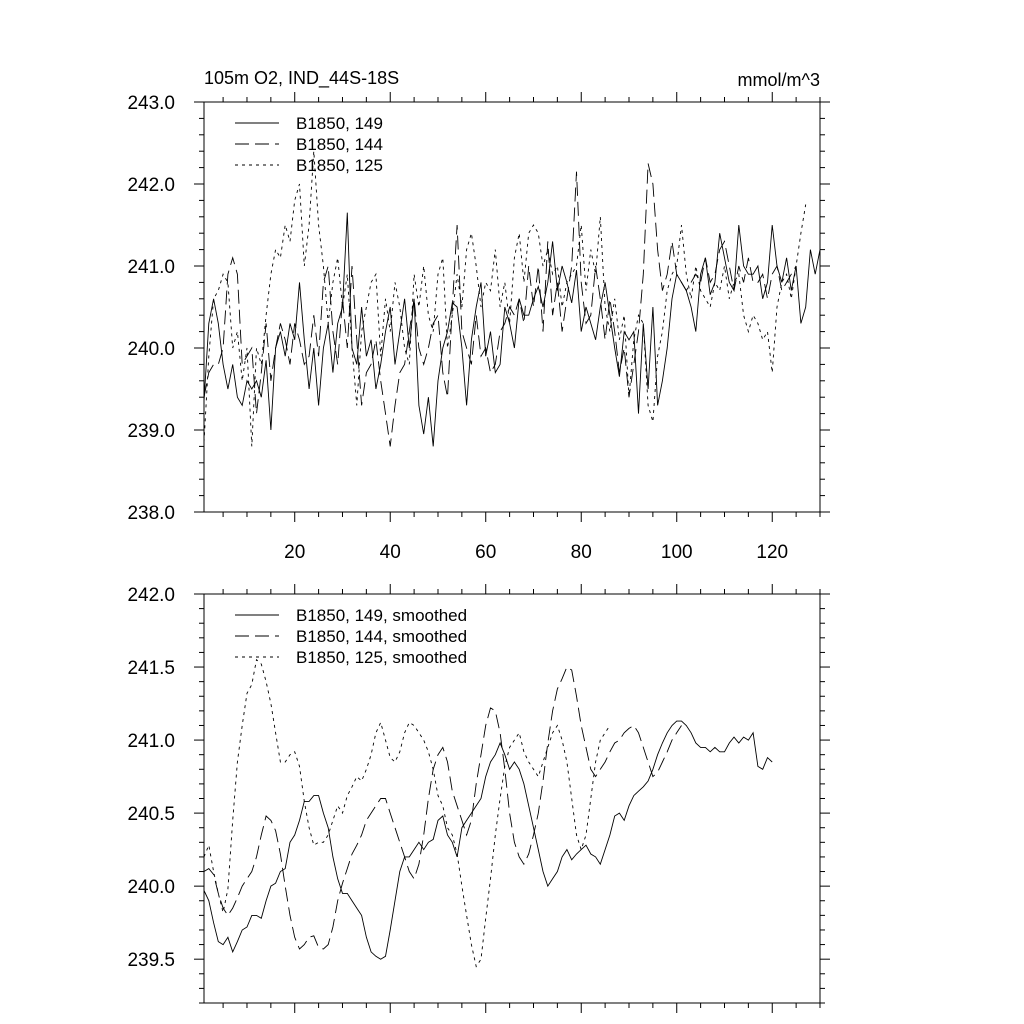  I want to click on top-panel-units: mmol/m^3, so click(779, 80).